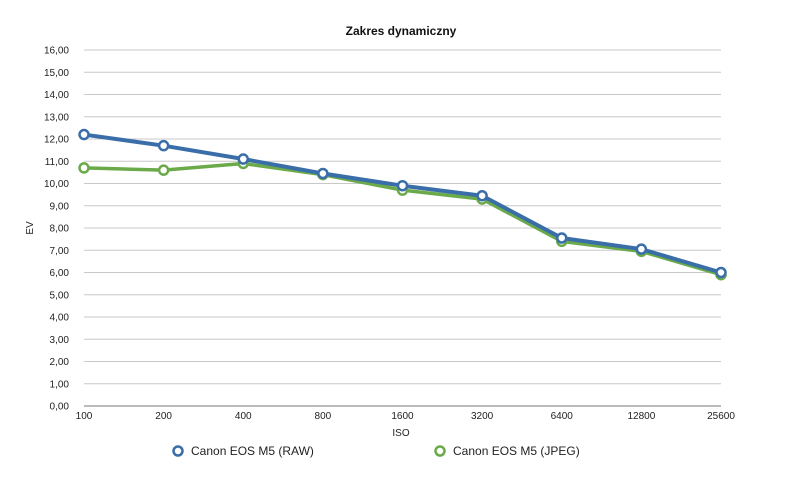 The image size is (800, 492). I want to click on legend-label: Canon EOS M5 (RAW), so click(252, 451).